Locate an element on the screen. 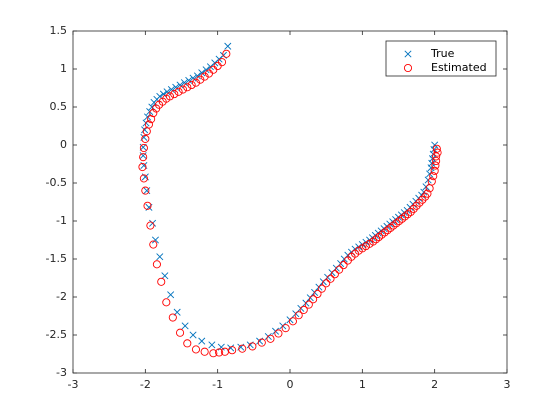 Image resolution: width=560 pixels, height=420 pixels. y-tick-label-8: 1 is located at coordinates (63, 68).